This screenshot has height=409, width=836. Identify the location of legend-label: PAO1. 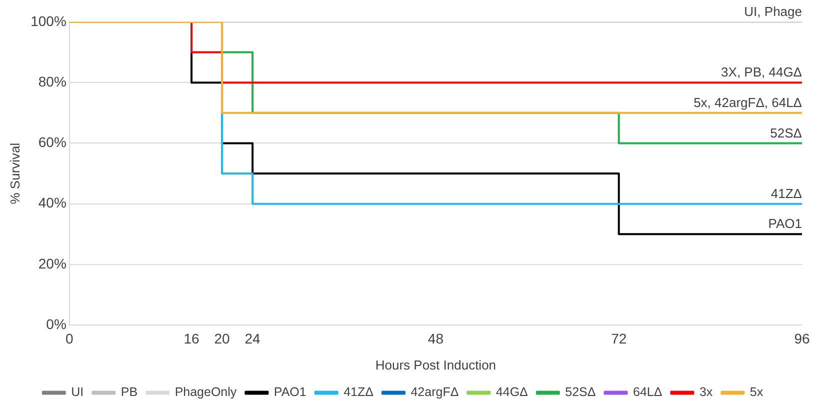
(290, 392).